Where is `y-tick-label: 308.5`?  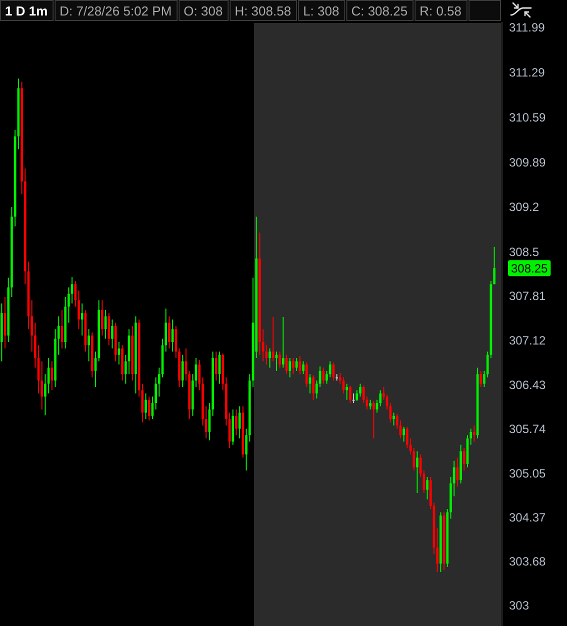
y-tick-label: 308.5 is located at coordinates (524, 251).